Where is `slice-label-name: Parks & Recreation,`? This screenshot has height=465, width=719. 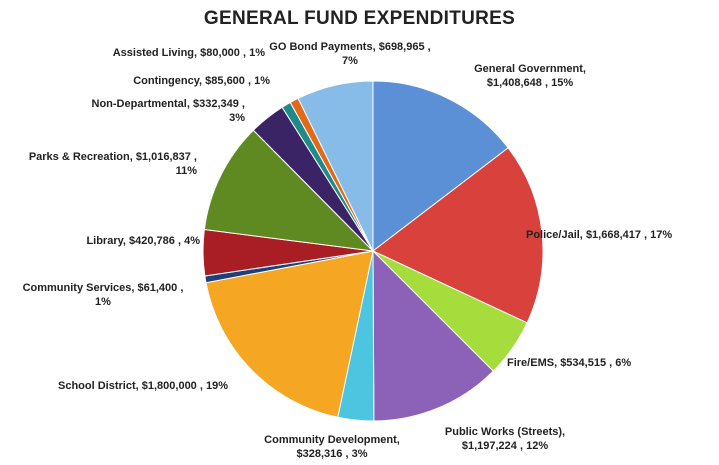 slice-label-name: Parks & Recreation, is located at coordinates (80, 157).